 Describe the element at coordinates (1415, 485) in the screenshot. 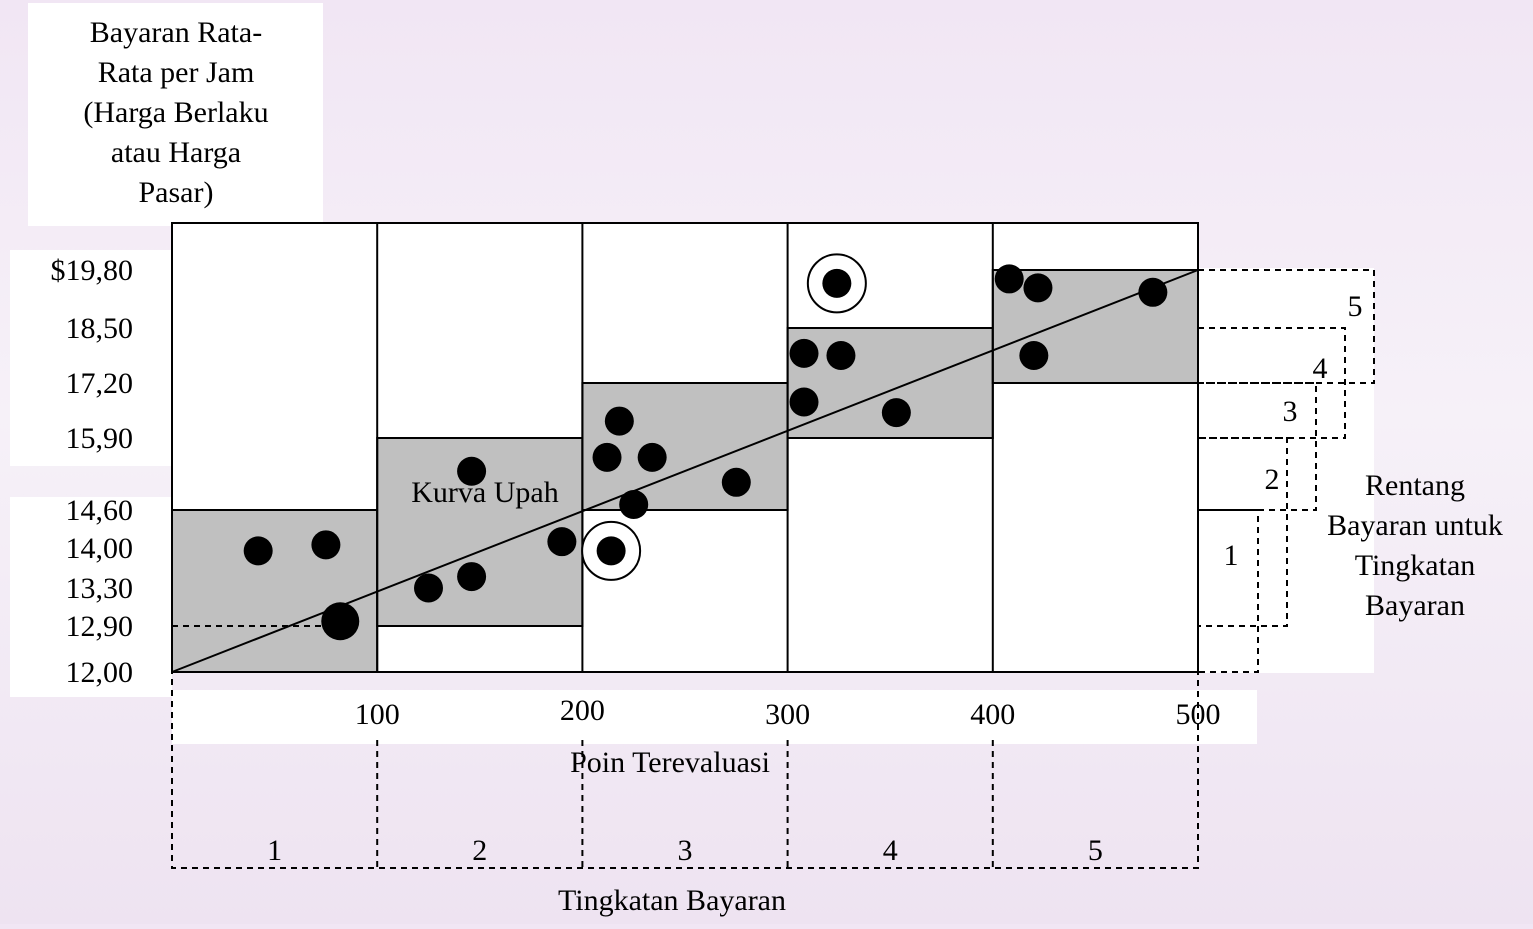

I see `rate-ranges-caption-line: Rentang` at that location.